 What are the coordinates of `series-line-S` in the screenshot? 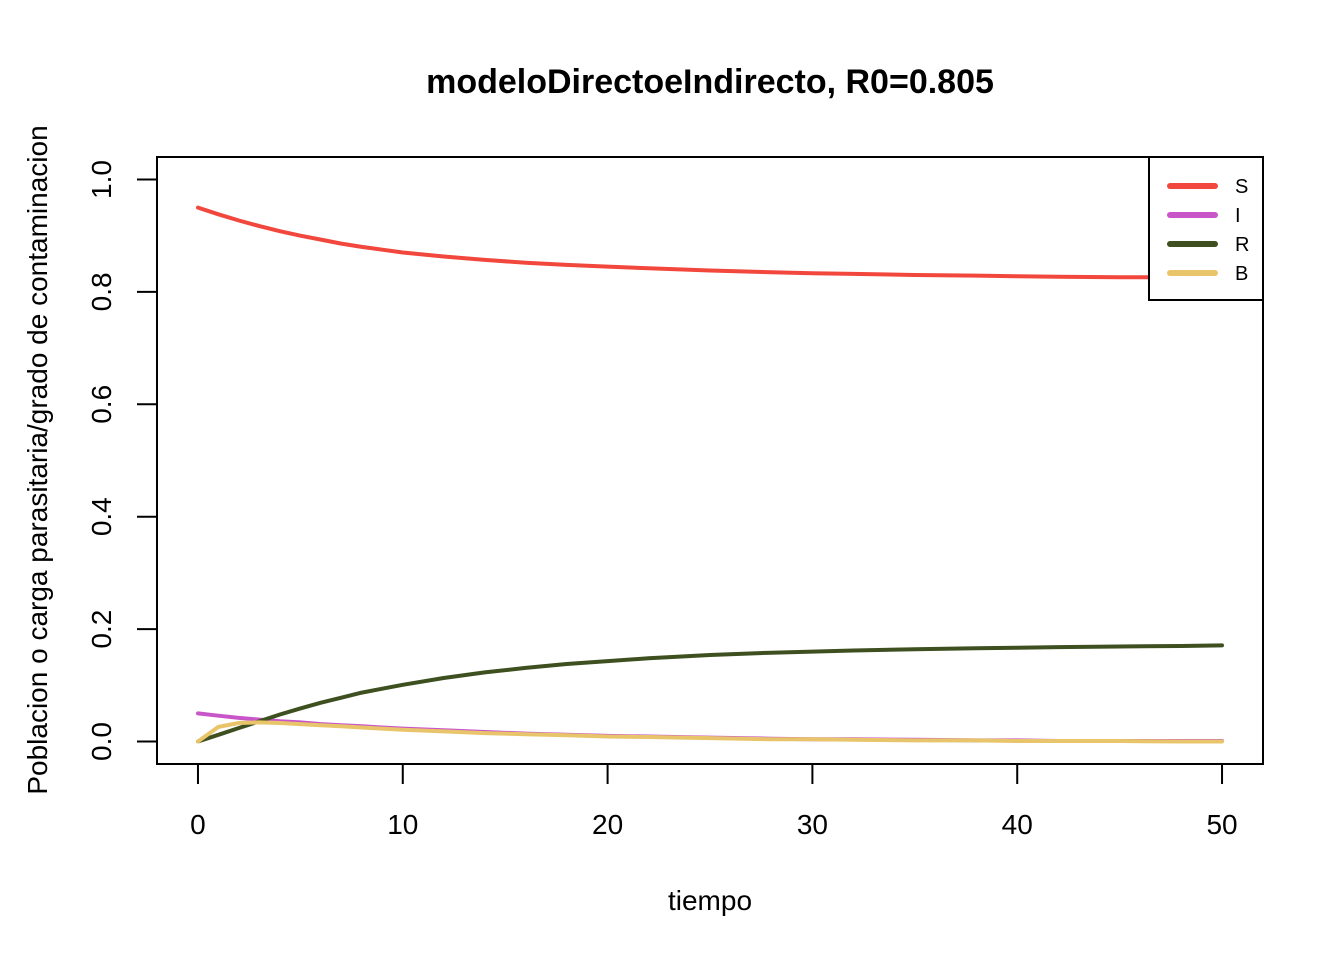 It's located at (710, 242).